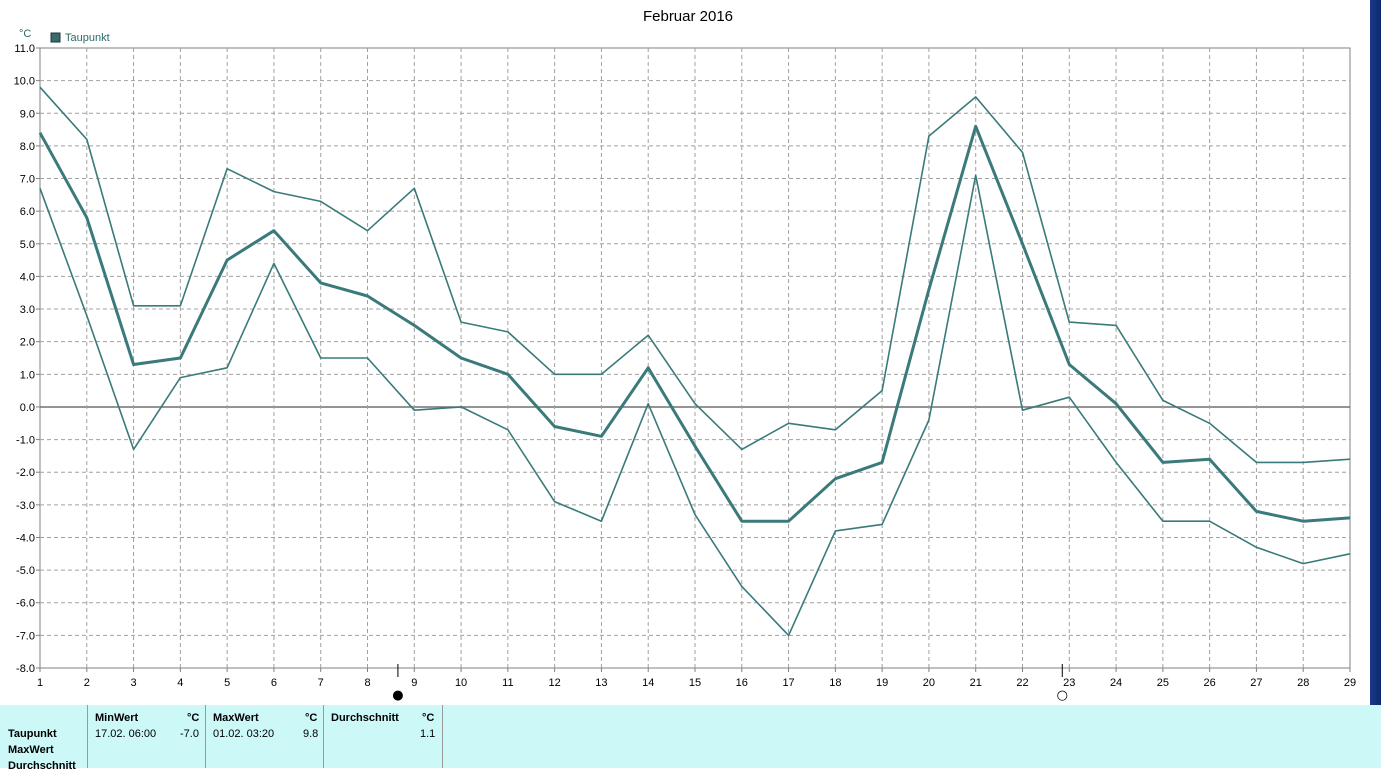 The height and width of the screenshot is (772, 1381). Describe the element at coordinates (27, 375) in the screenshot. I see `y-tick-label: 1.0` at that location.